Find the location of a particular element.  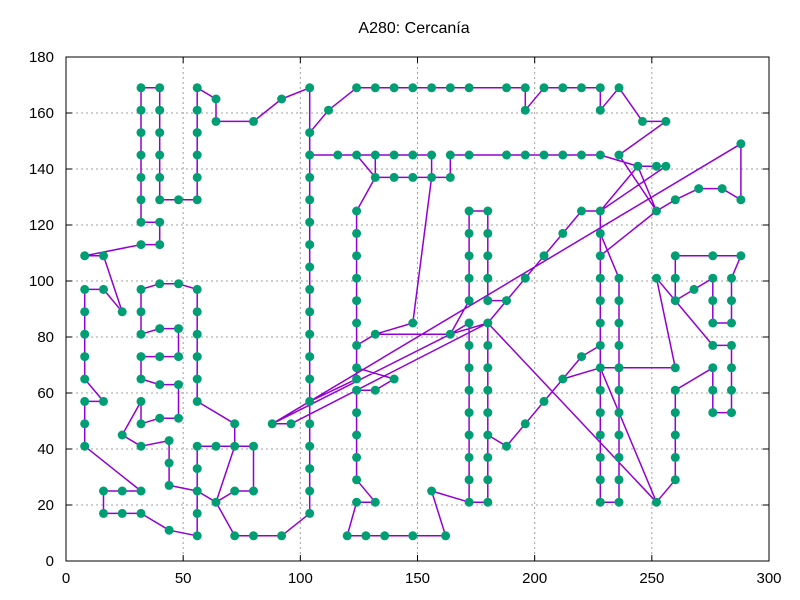

x-tick-label: 200 is located at coordinates (534, 578).